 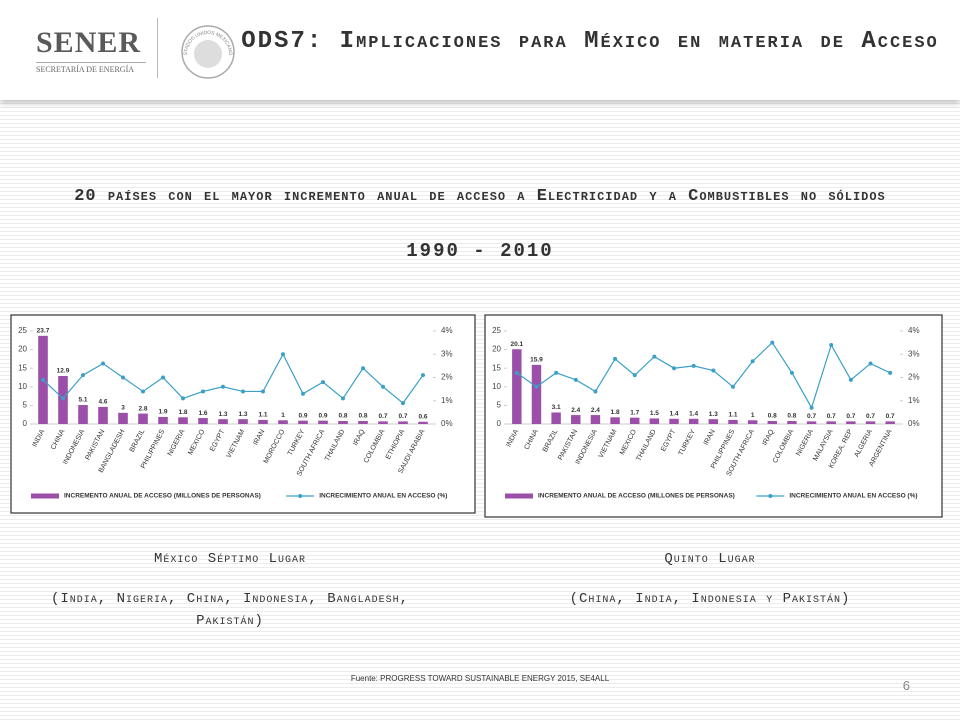 What do you see at coordinates (262, 415) in the screenshot?
I see `value-label: 1.1` at bounding box center [262, 415].